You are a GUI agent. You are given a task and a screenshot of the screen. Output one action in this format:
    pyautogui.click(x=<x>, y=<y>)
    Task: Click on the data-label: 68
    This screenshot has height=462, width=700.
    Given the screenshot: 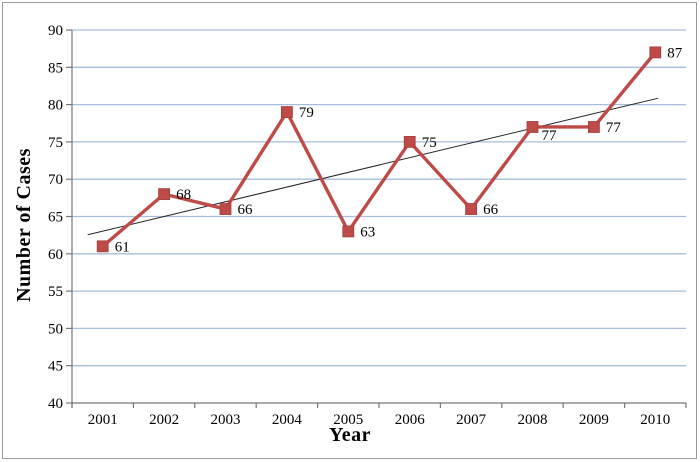 What is the action you would take?
    pyautogui.click(x=183, y=195)
    